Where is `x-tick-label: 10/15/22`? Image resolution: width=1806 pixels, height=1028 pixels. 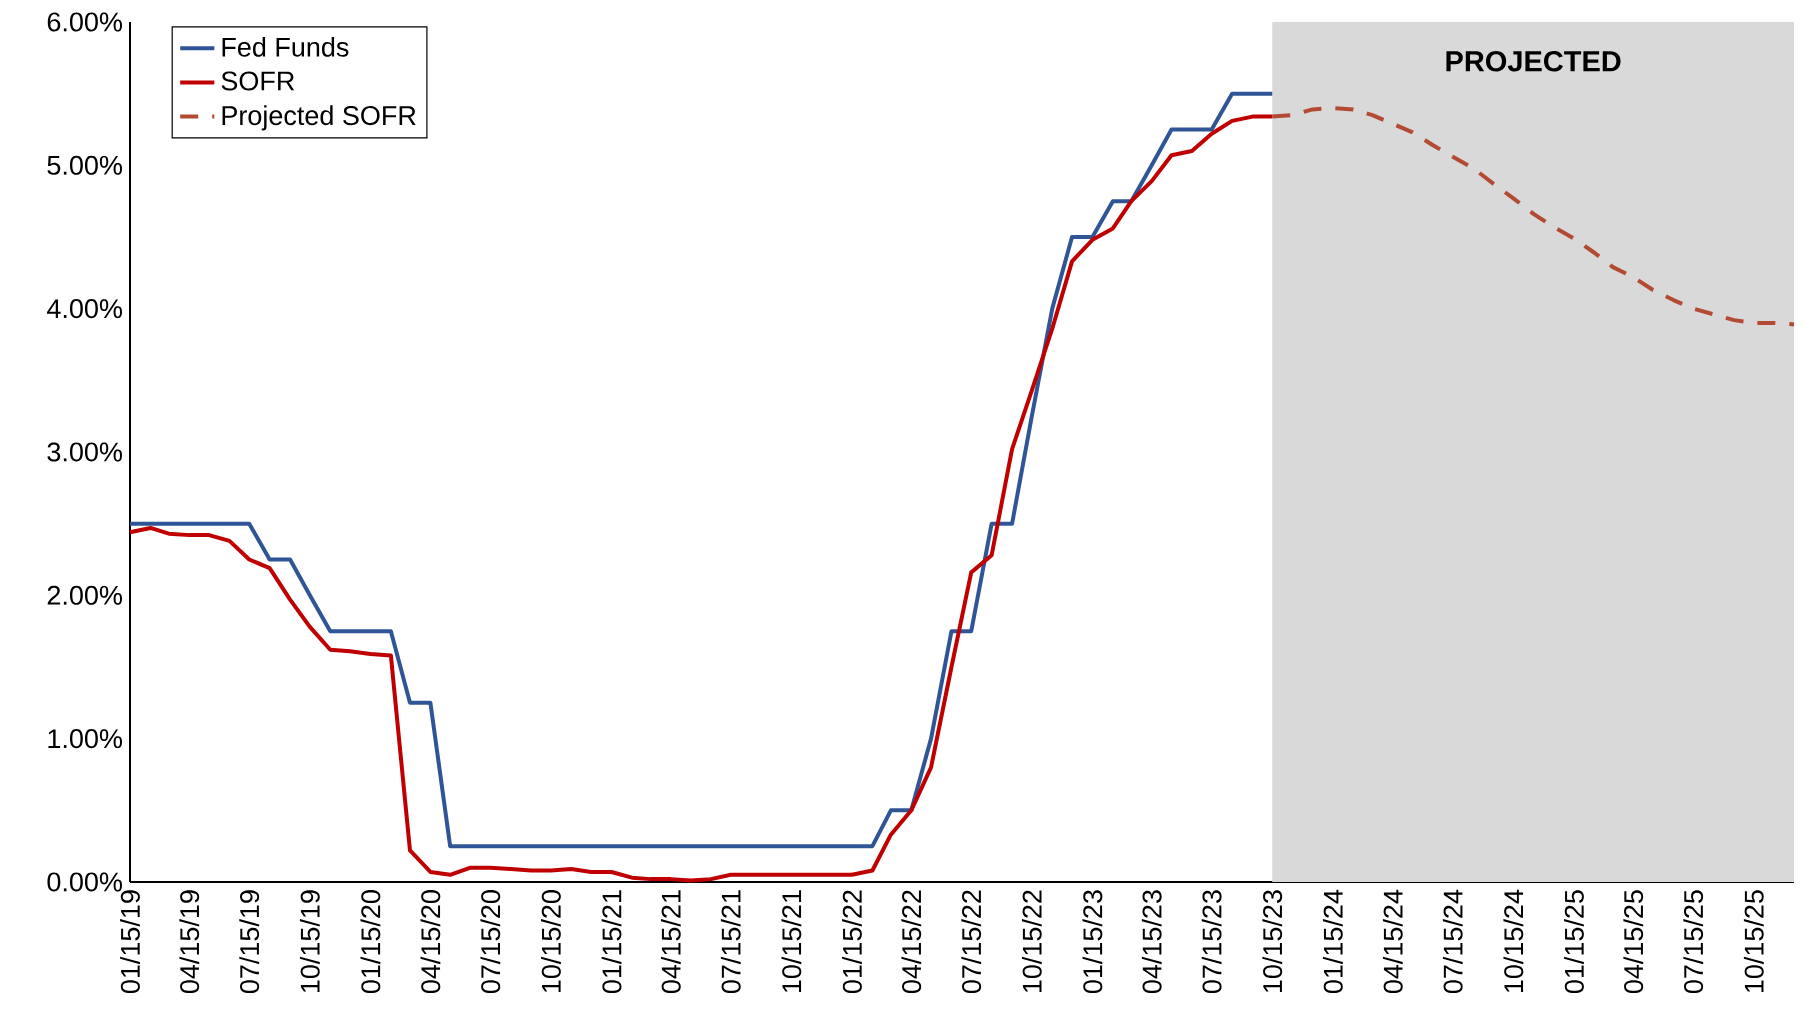 x-tick-label: 10/15/22 is located at coordinates (1031, 941).